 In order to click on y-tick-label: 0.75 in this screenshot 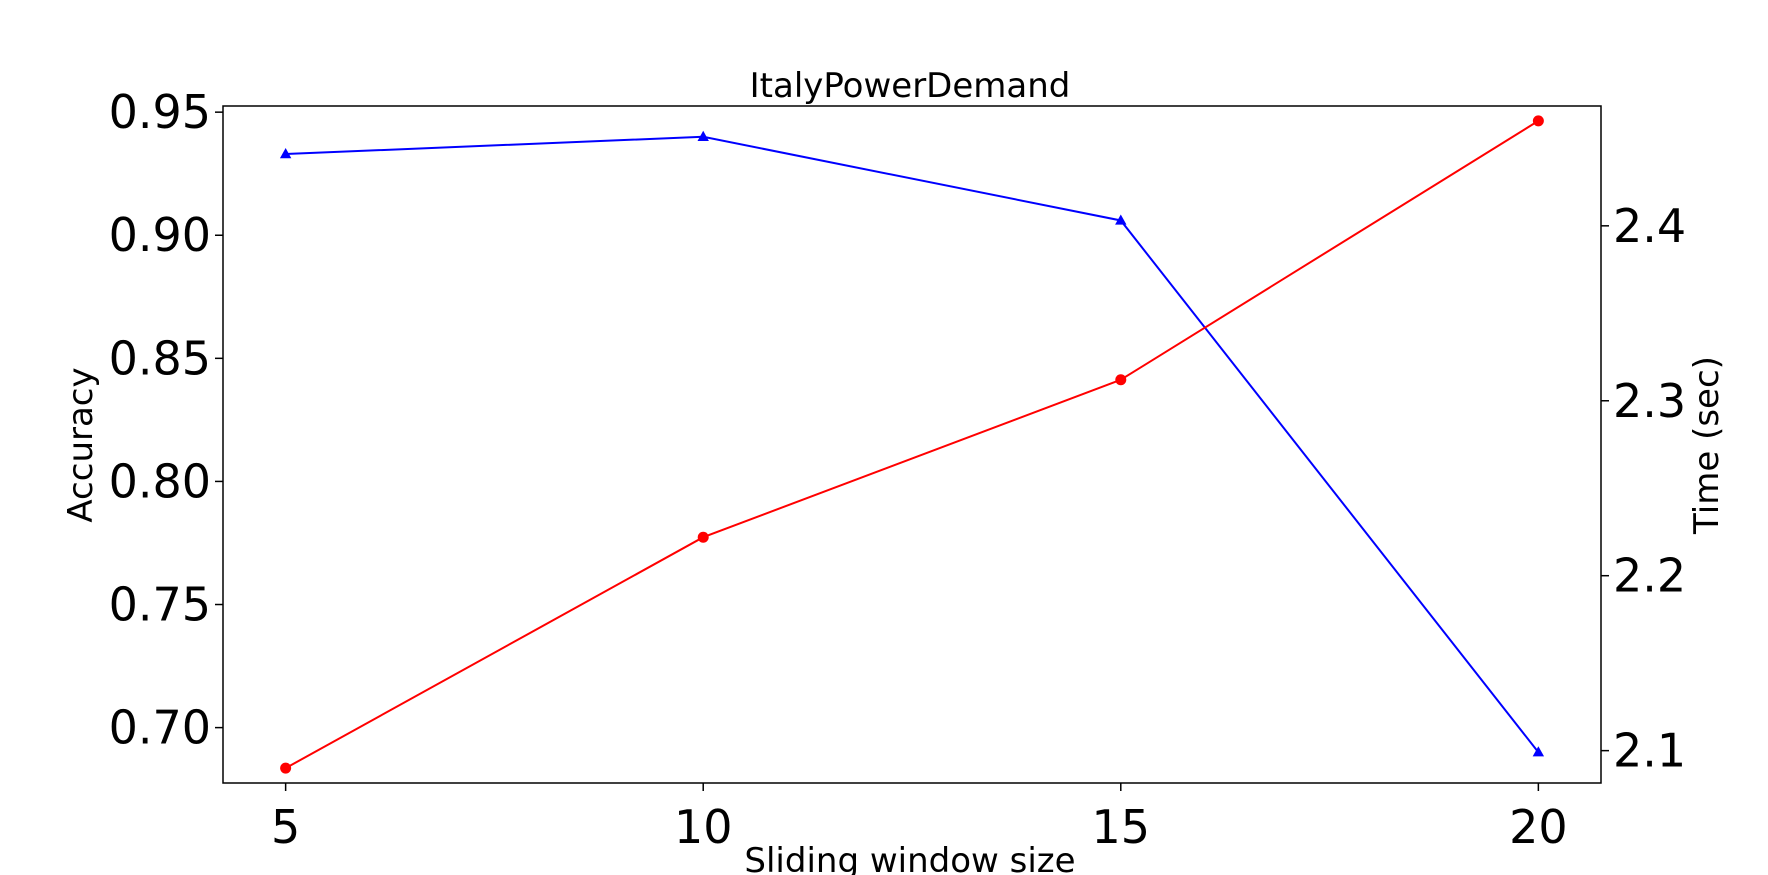, I will do `click(160, 605)`.